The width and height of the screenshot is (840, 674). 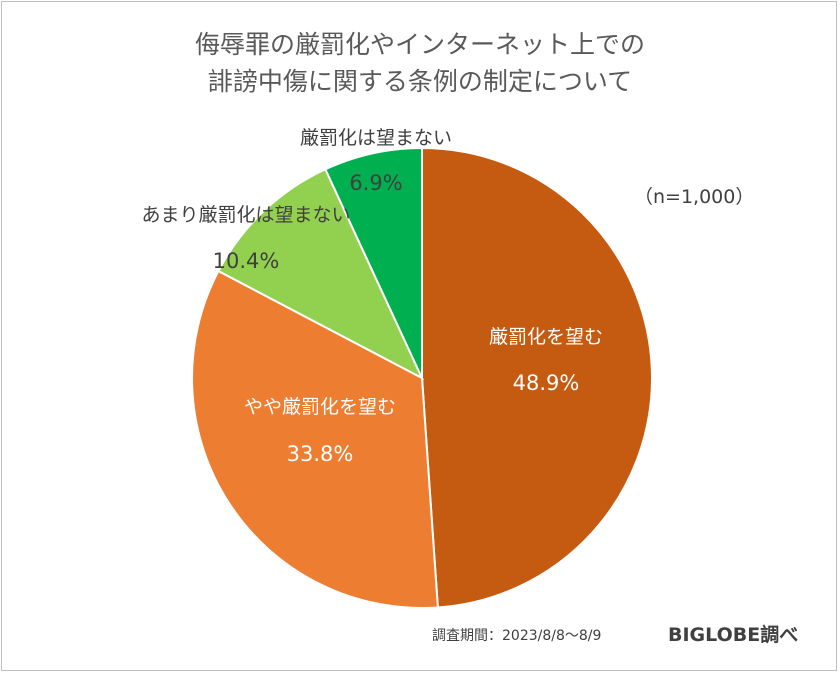 What do you see at coordinates (246, 261) in the screenshot?
I see `slice-value-label: 10.4%` at bounding box center [246, 261].